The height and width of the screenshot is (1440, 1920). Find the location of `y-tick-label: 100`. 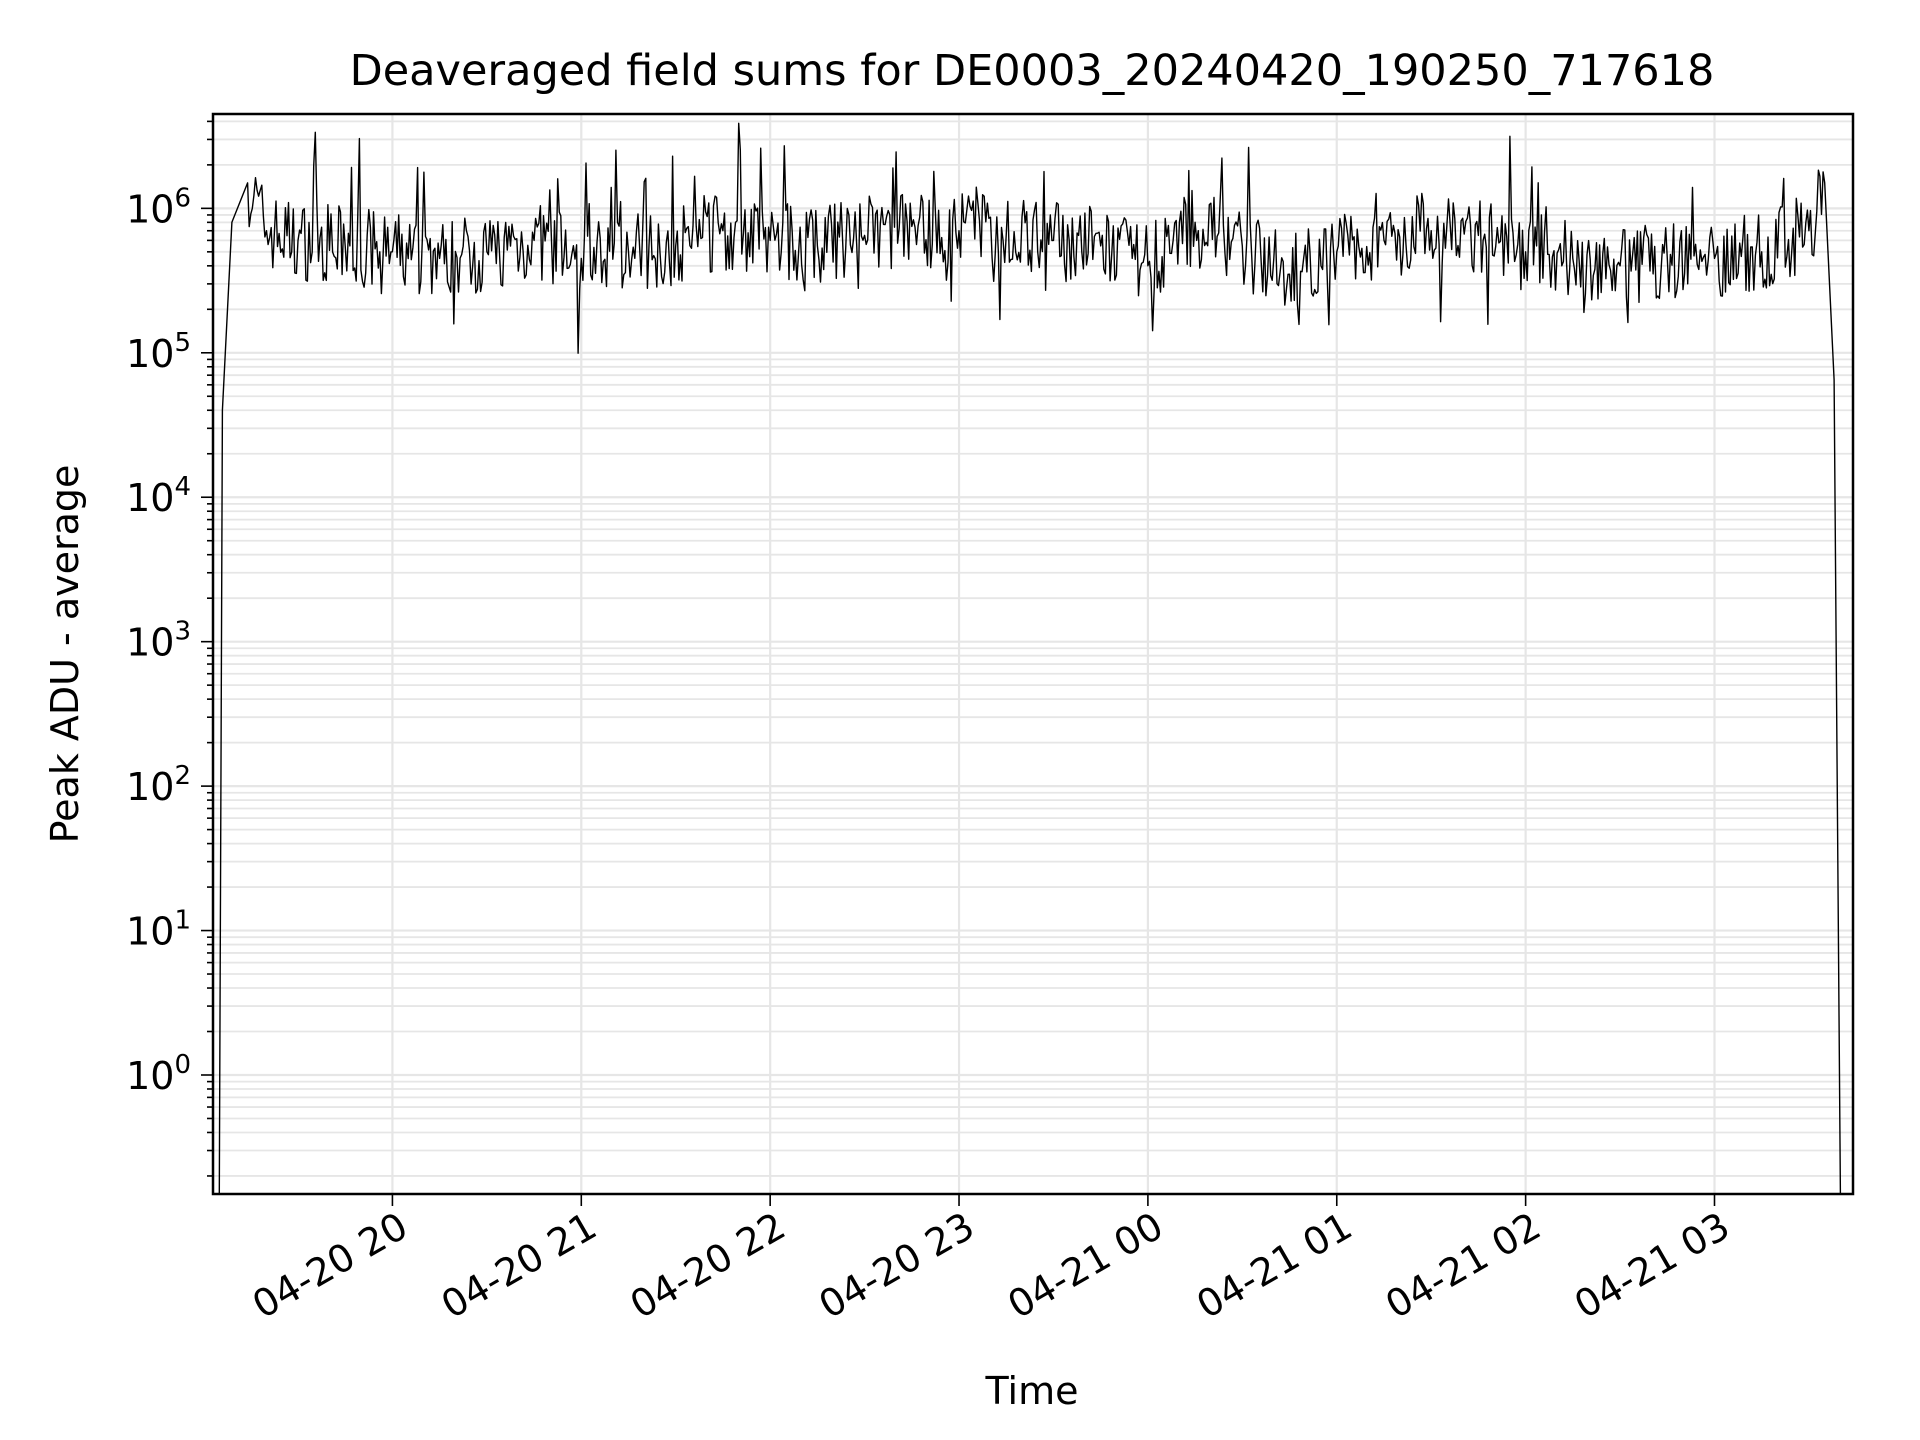

y-tick-label: 100 is located at coordinates (158, 1074).